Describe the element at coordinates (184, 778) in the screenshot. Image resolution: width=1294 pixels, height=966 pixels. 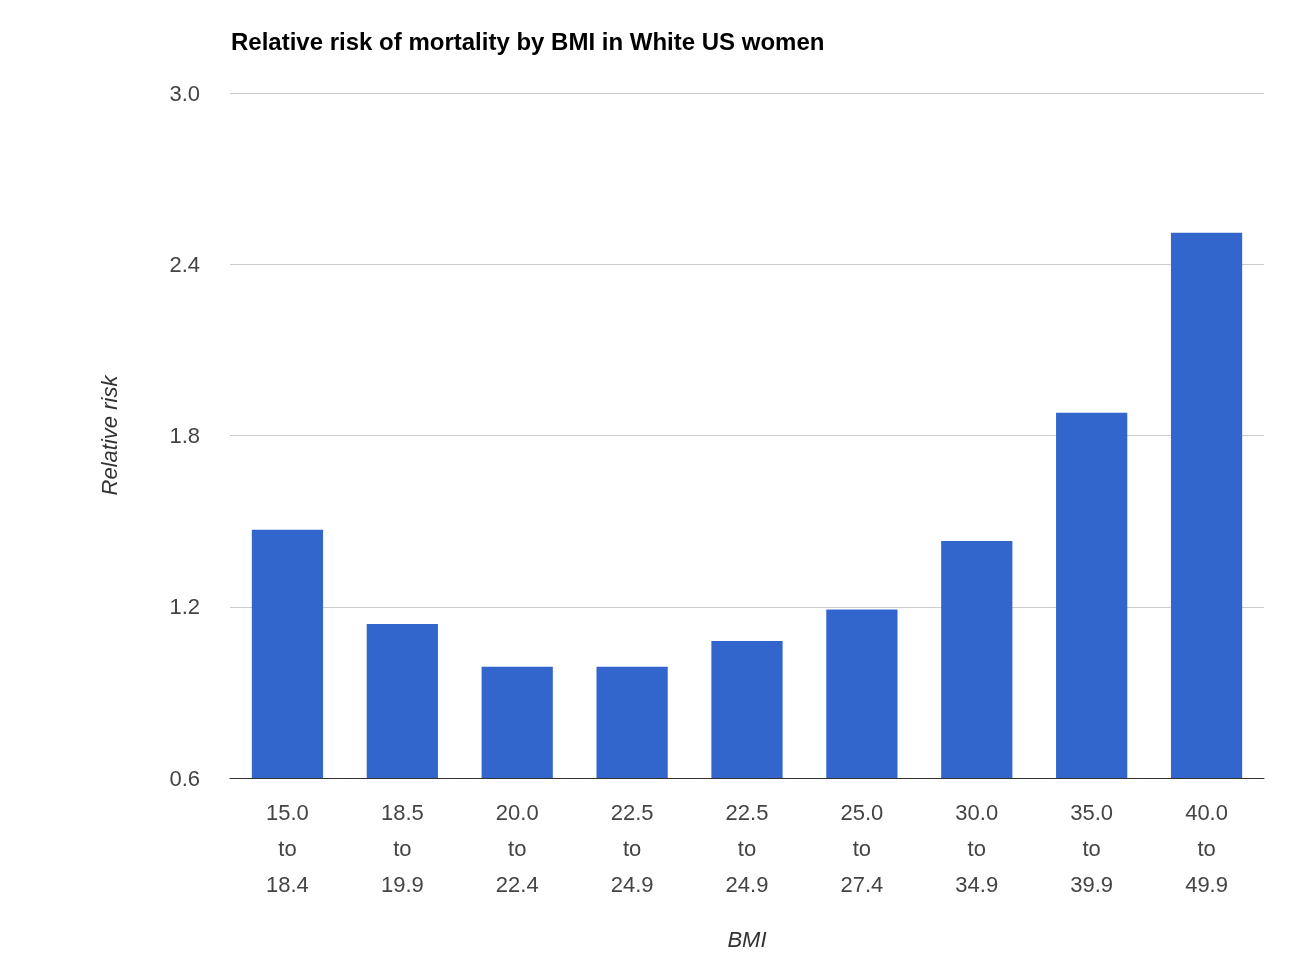
I see `y-tick-label: 0.6` at that location.